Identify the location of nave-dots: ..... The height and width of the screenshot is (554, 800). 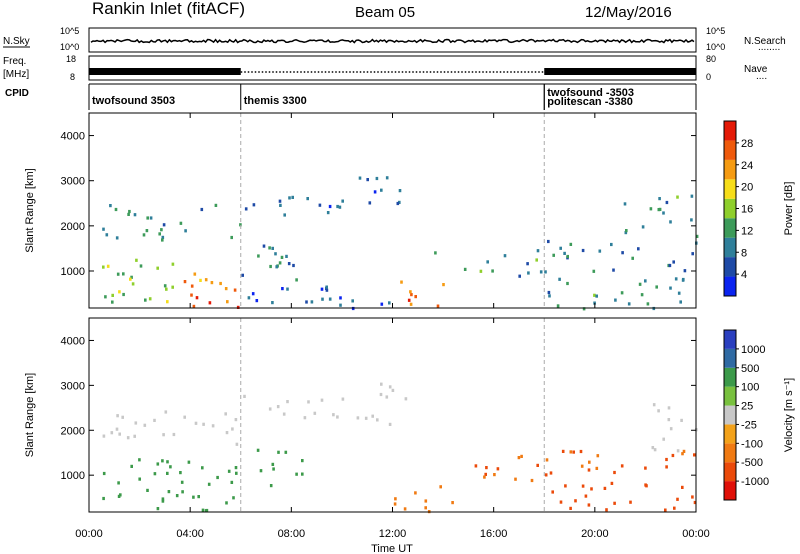
(761, 76).